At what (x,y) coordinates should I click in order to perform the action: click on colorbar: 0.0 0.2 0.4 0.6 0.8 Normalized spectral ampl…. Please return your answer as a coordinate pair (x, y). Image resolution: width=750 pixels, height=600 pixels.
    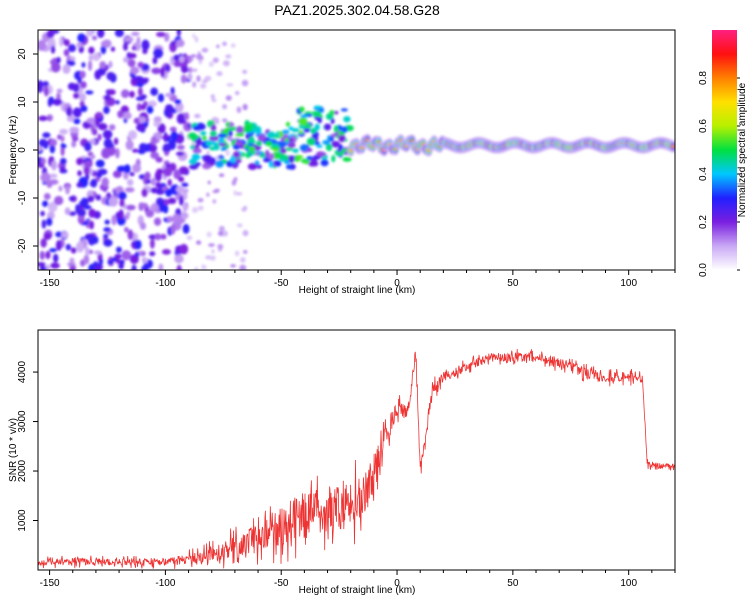
    Looking at the image, I should click on (723, 153).